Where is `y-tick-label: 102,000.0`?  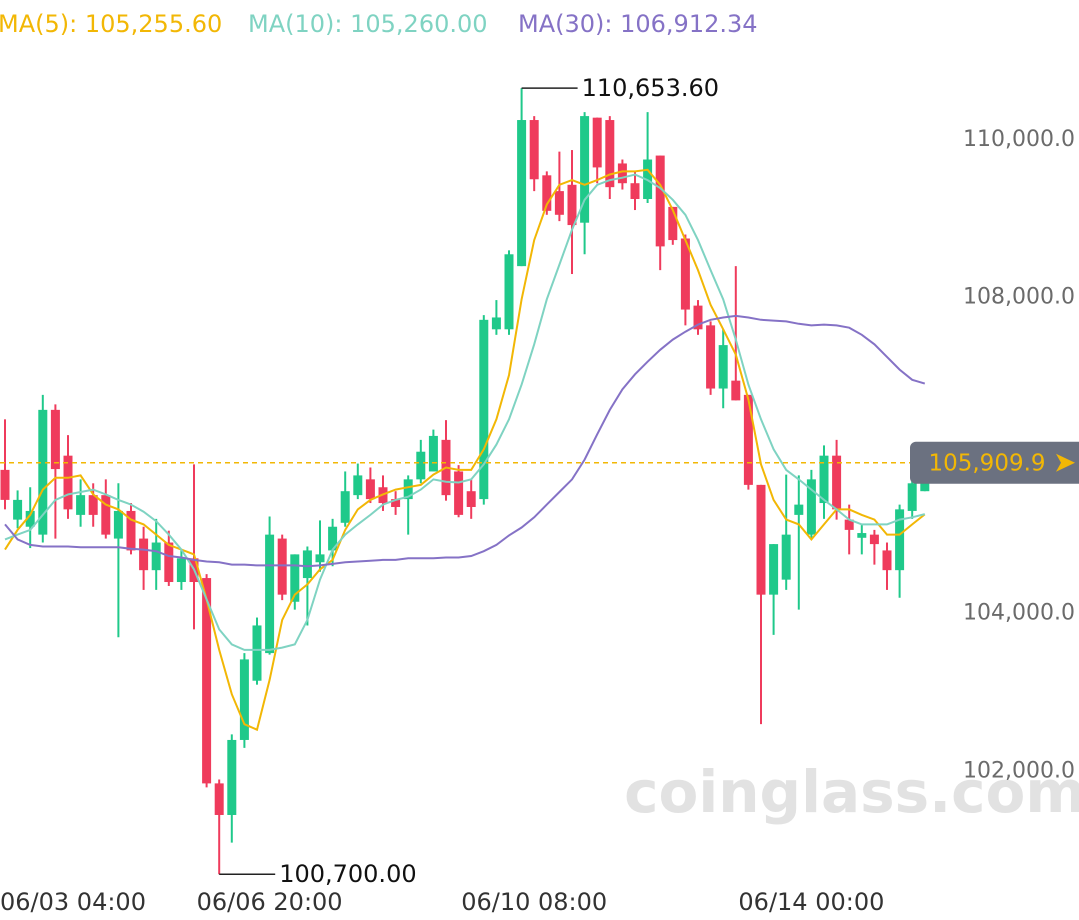 y-tick-label: 102,000.0 is located at coordinates (1019, 771).